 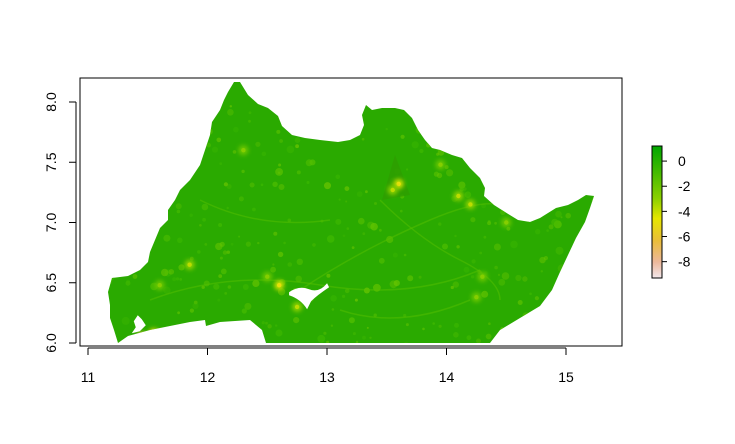 I want to click on colorbar-legend: 0 -2 -4 -6 -8, so click(x=671, y=212).